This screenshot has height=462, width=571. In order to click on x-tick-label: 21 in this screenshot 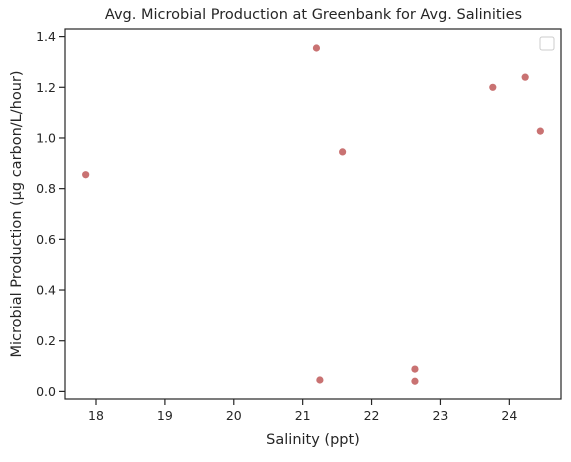, I will do `click(303, 415)`.